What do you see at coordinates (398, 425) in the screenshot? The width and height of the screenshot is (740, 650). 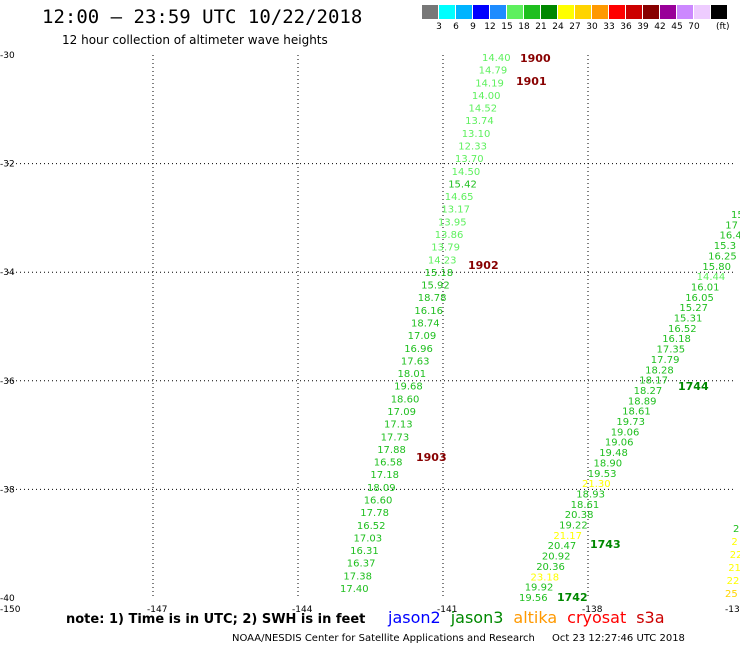 I see `wave-height-label: 17.13` at bounding box center [398, 425].